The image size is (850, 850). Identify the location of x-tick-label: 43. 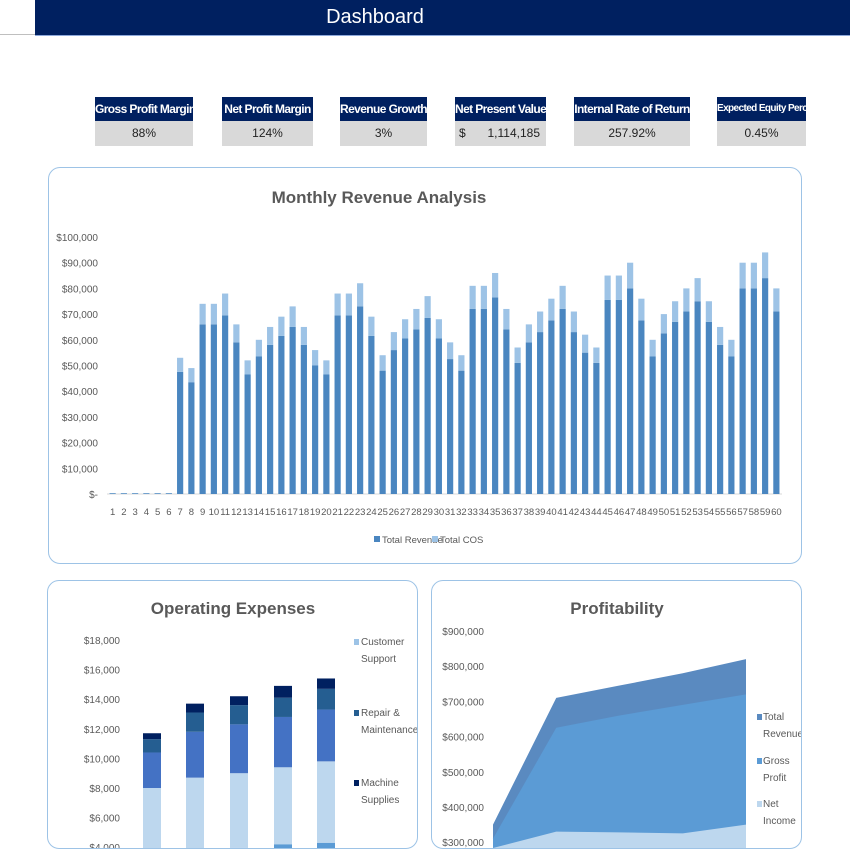
(585, 512).